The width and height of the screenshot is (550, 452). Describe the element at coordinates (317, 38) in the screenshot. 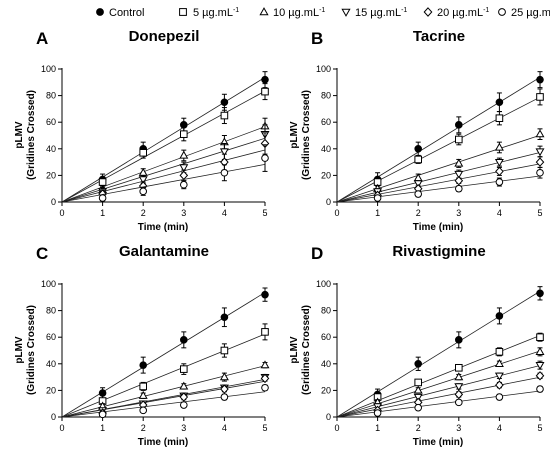

I see `panel-letter: B` at that location.